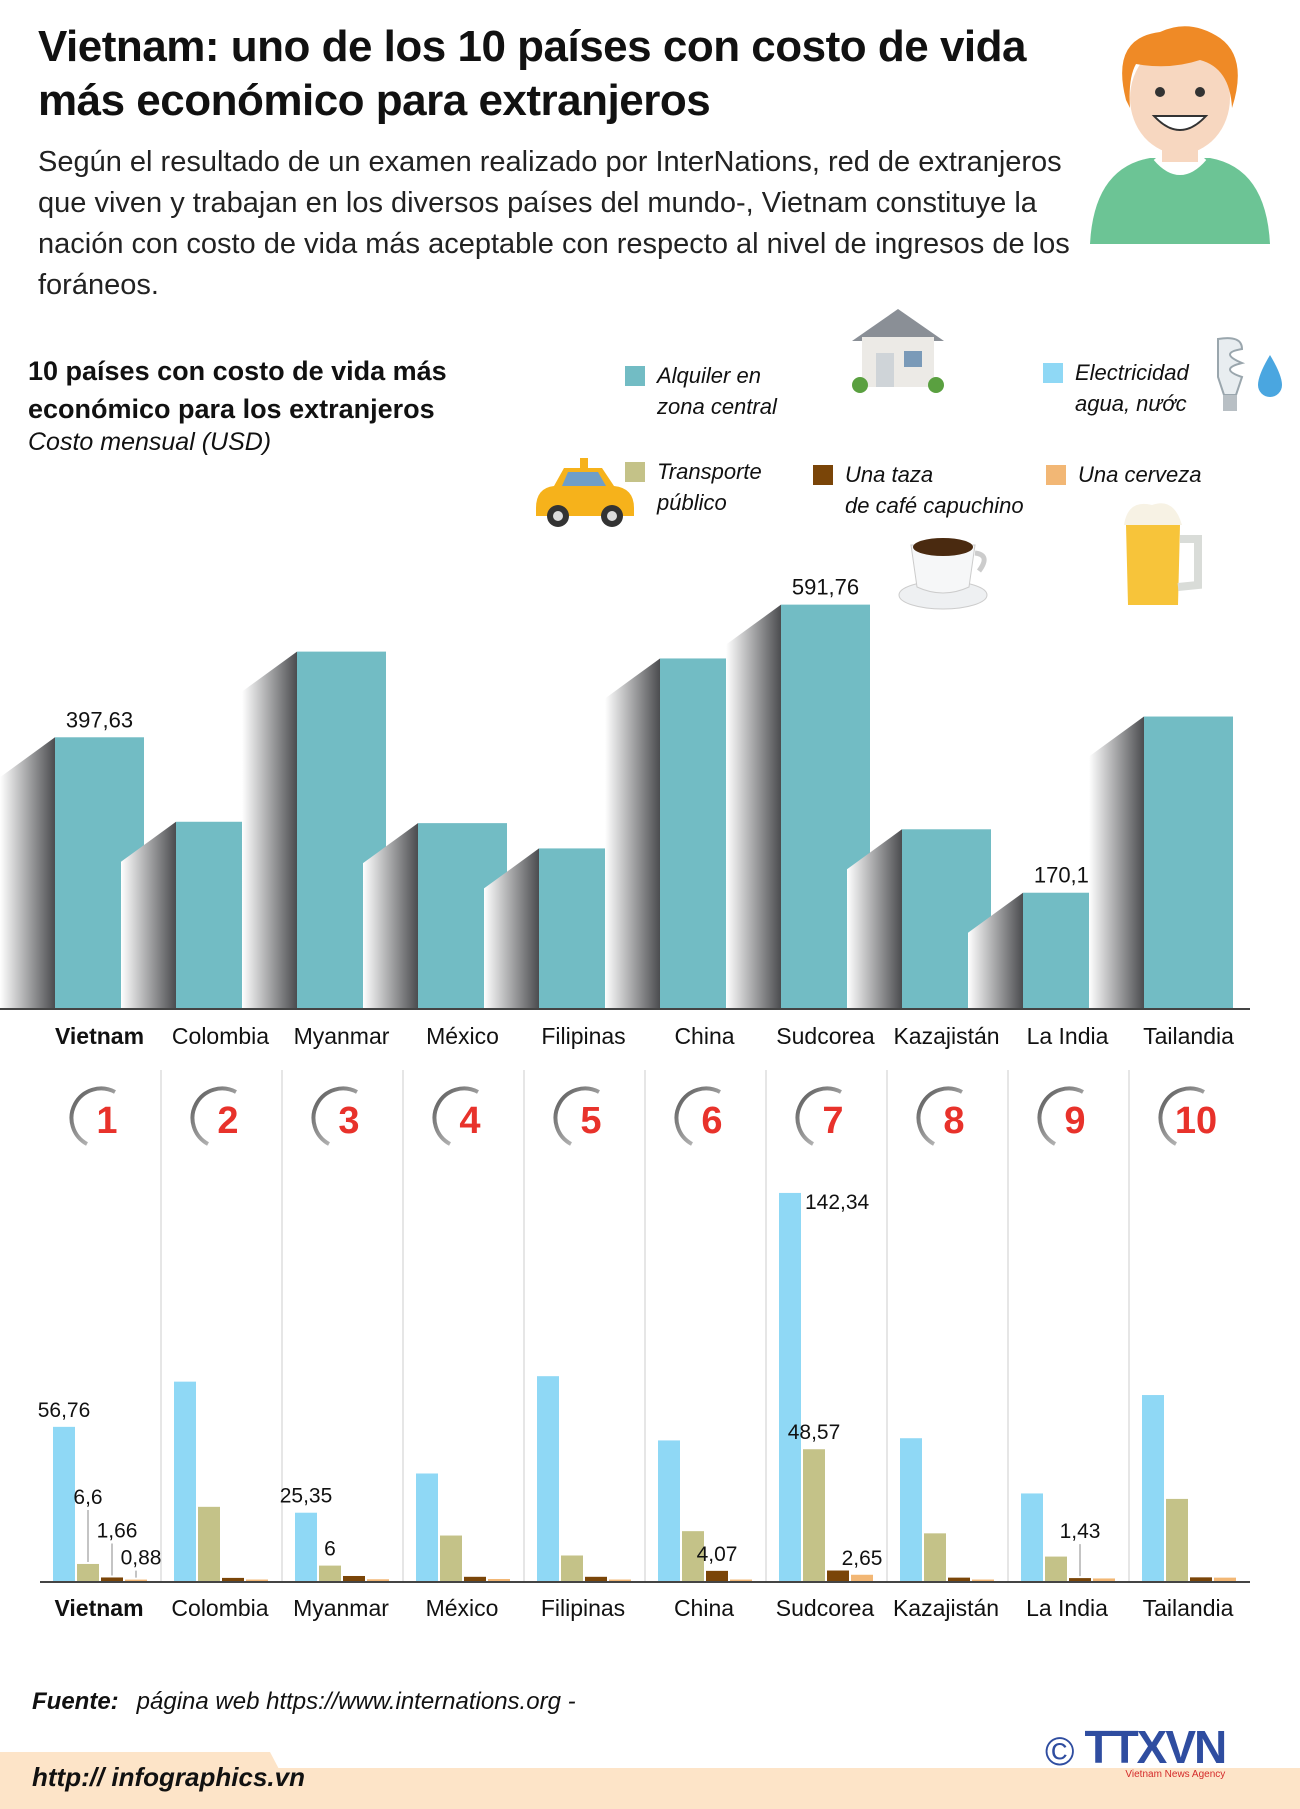 The image size is (1300, 1809). I want to click on legend-label: Una taza de café capuchino, so click(934, 490).